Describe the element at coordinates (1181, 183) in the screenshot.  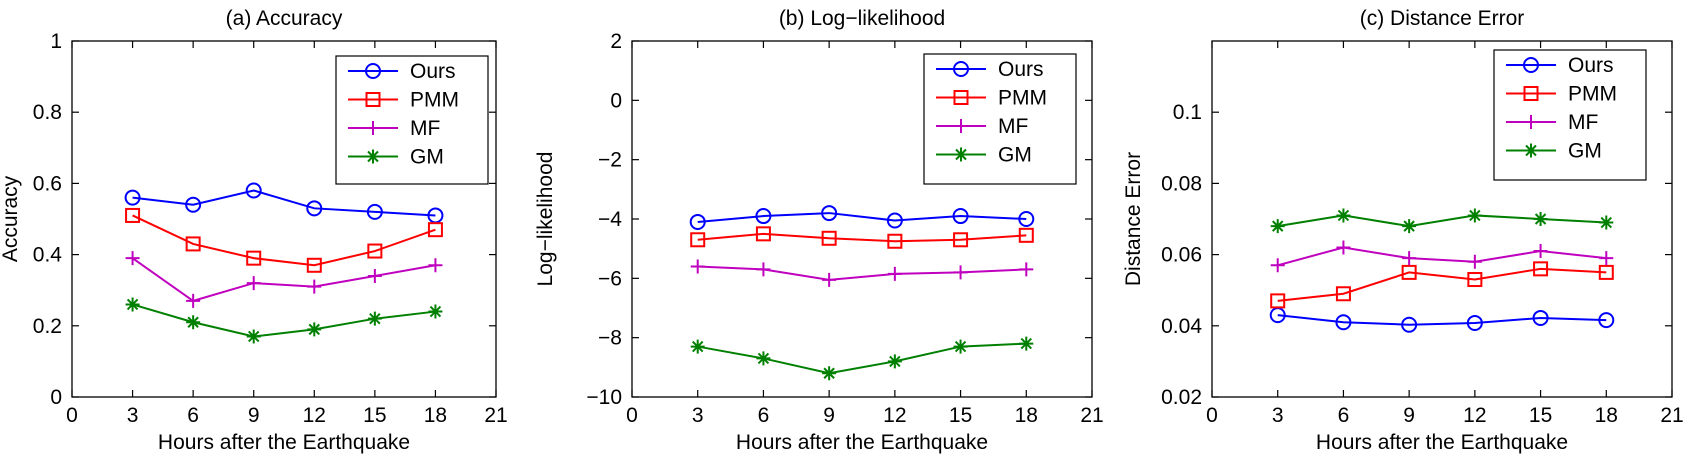
I see `y-tick-label: 0.08` at that location.